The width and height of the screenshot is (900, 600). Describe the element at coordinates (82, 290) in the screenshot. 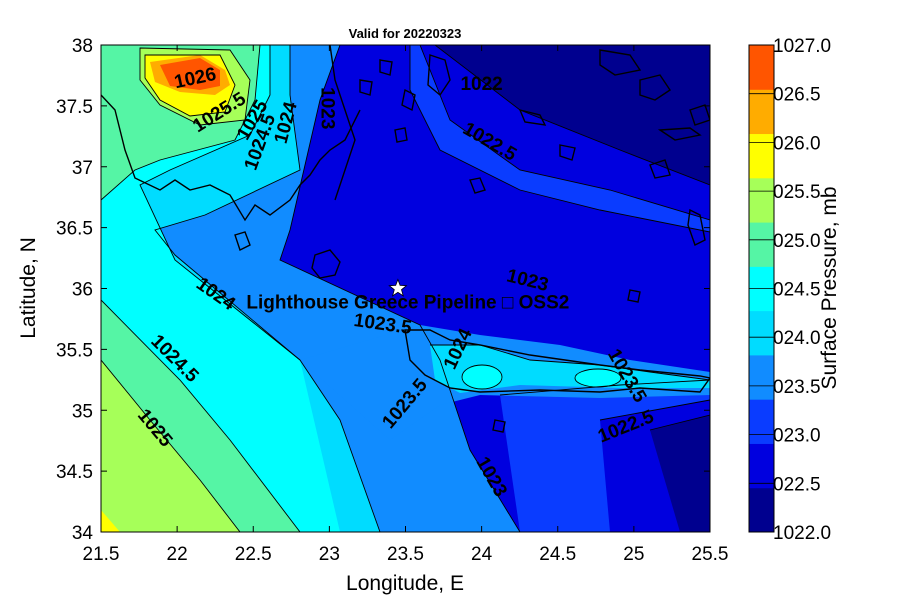

I see `y-tick-label: 36` at that location.